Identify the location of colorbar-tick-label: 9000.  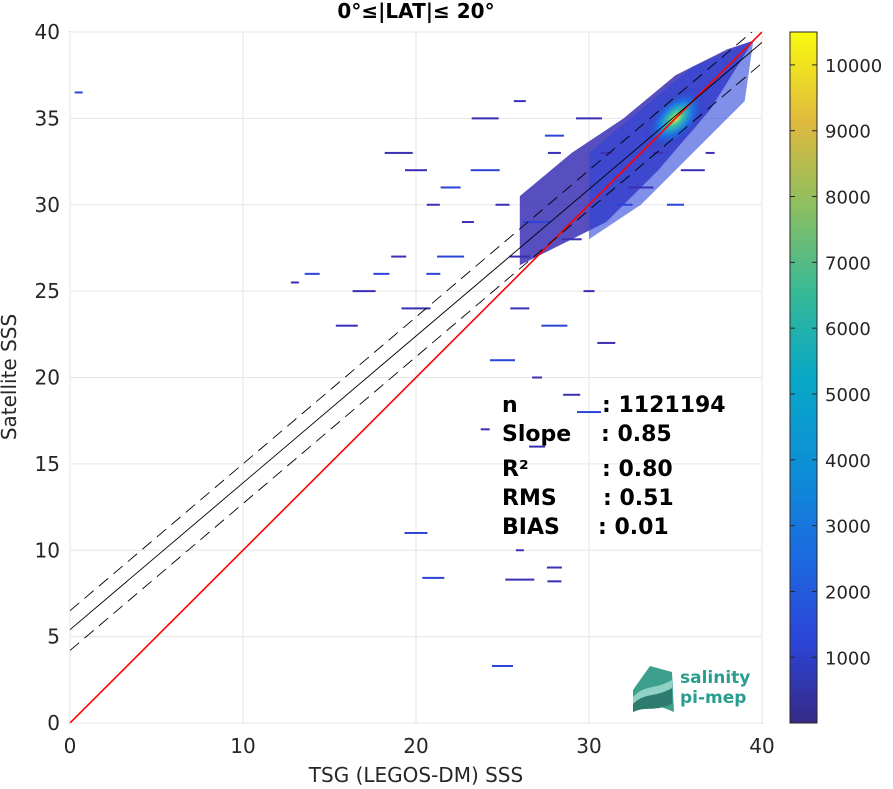
(848, 132).